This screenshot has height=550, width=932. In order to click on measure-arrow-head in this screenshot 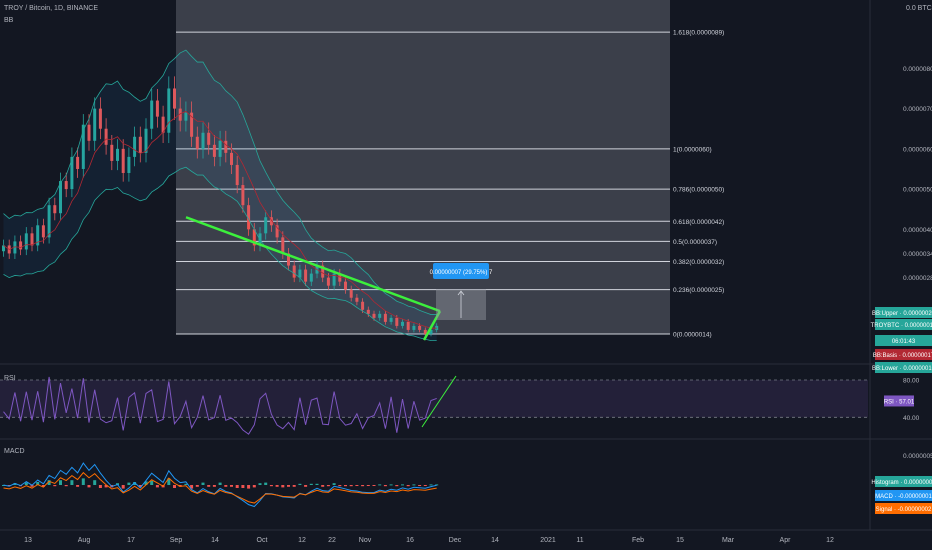, I will do `click(461, 293)`.